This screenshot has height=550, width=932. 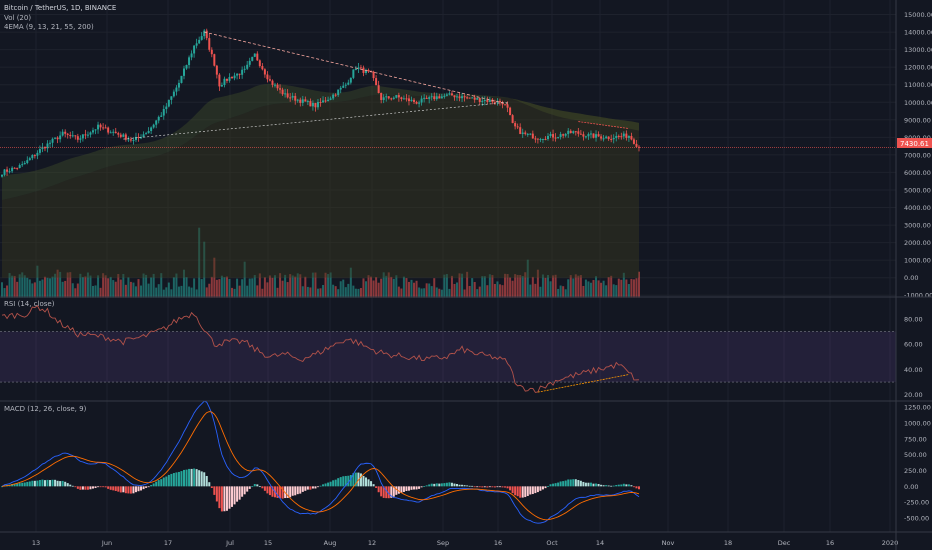 I want to click on volume-legend: Vol (20), so click(x=17, y=18).